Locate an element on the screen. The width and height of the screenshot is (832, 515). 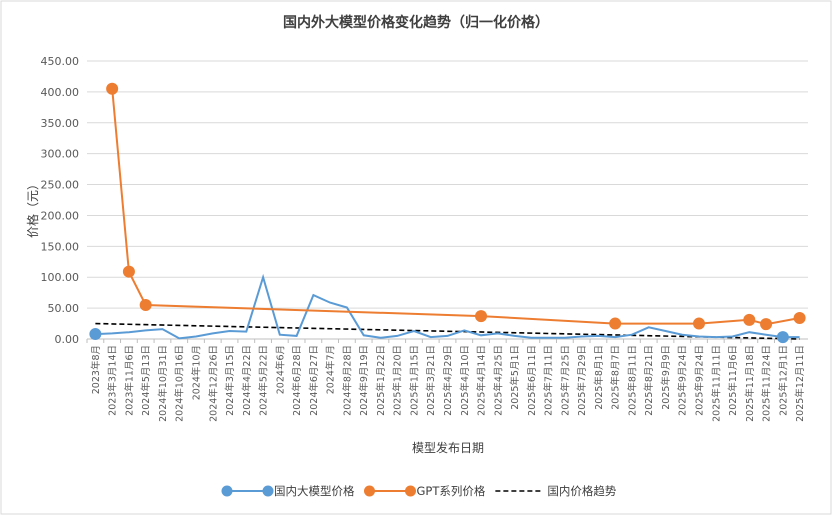
y-tick-label: 300.00 is located at coordinates (60, 154).